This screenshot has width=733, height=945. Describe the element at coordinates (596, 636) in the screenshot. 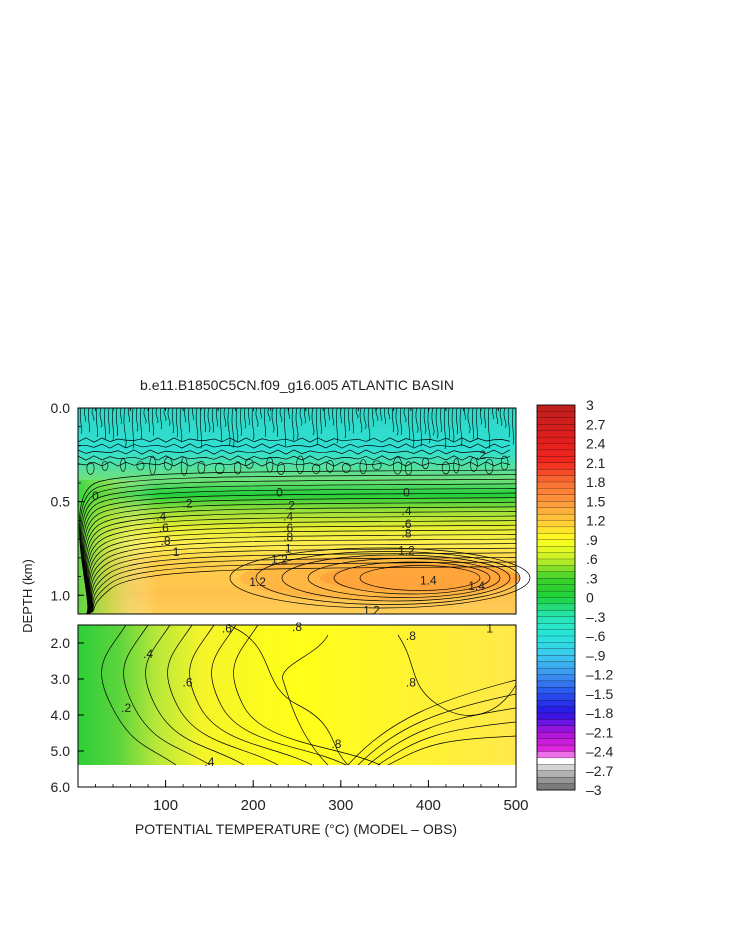

I see `colorbar-label: –.6` at that location.